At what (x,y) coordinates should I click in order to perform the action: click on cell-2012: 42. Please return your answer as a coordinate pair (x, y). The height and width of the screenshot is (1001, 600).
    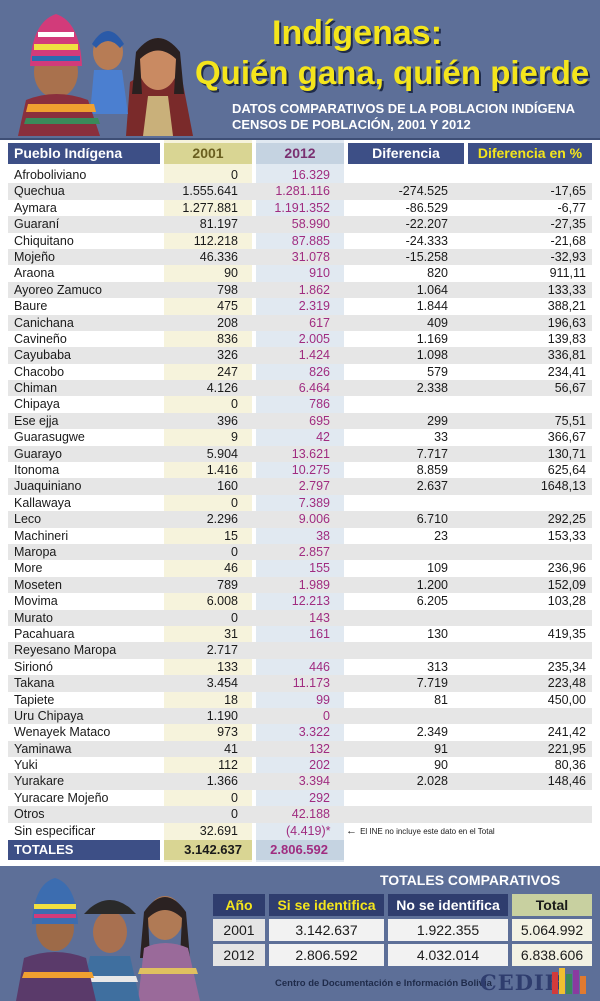
    Looking at the image, I should click on (323, 437).